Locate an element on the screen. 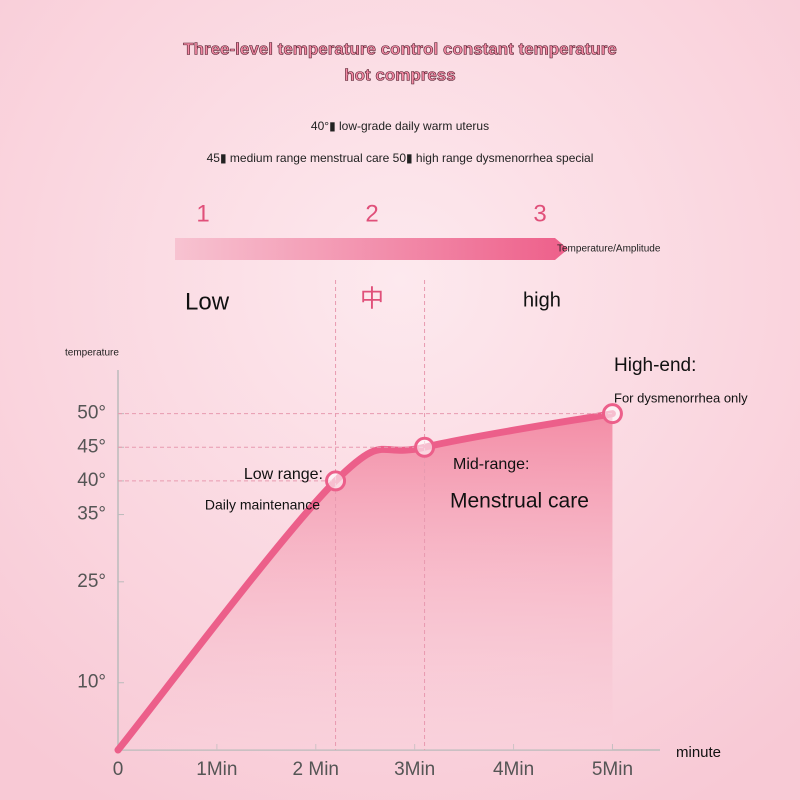 This screenshot has height=800, width=800. y-axis-label: temperature is located at coordinates (92, 353).